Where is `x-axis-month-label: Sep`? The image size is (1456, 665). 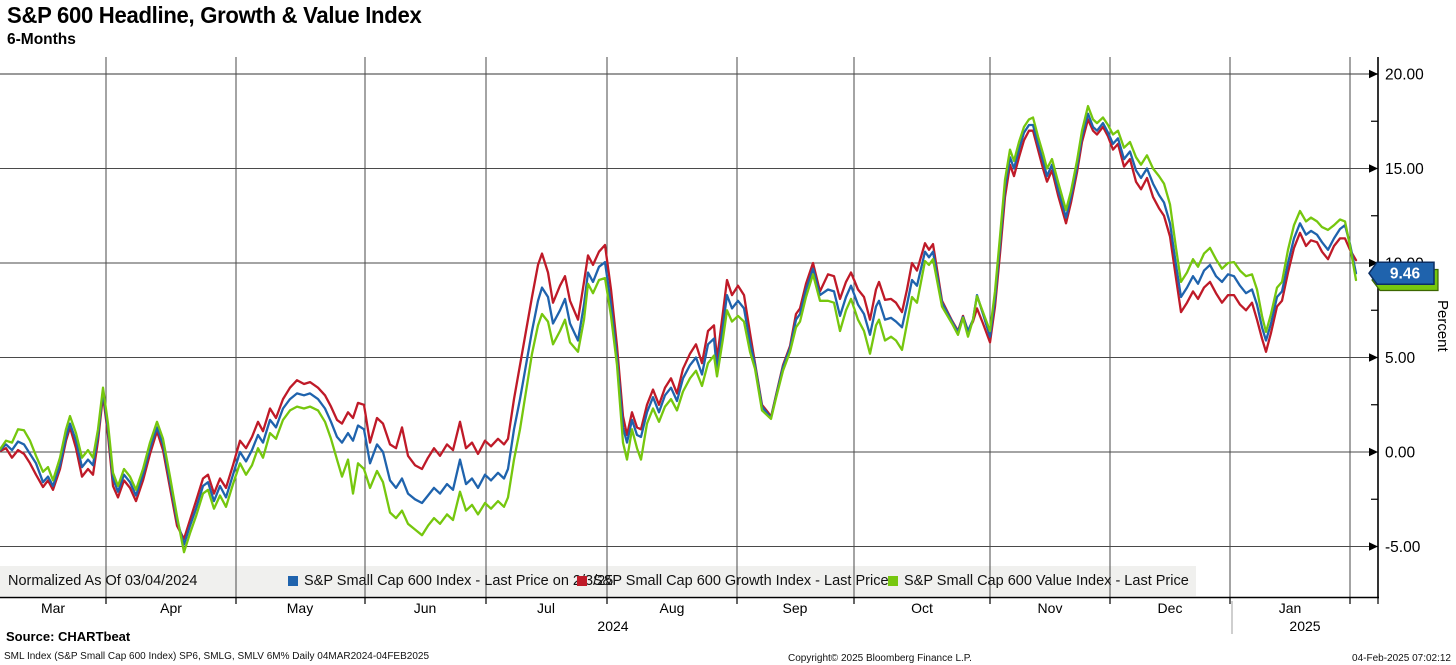
x-axis-month-label: Sep is located at coordinates (795, 608).